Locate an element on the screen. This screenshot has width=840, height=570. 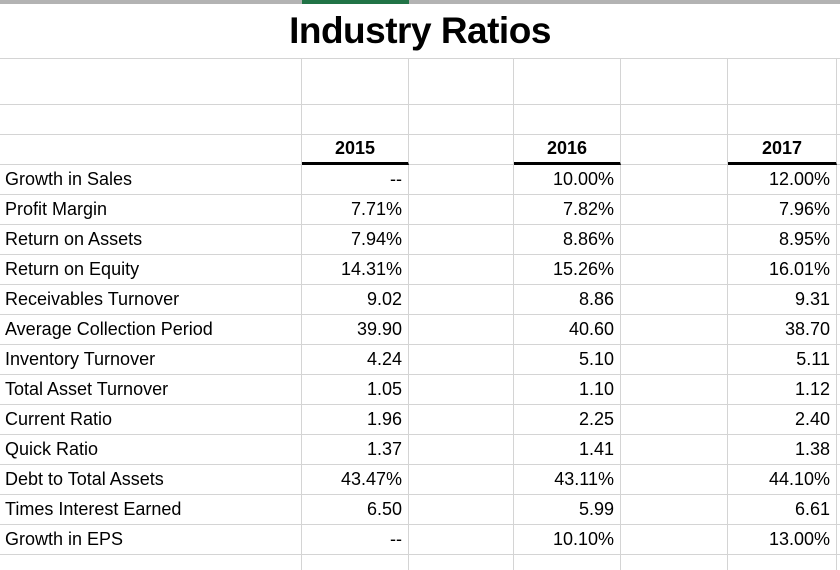
value-2015-cell: 1.05 is located at coordinates (355, 390).